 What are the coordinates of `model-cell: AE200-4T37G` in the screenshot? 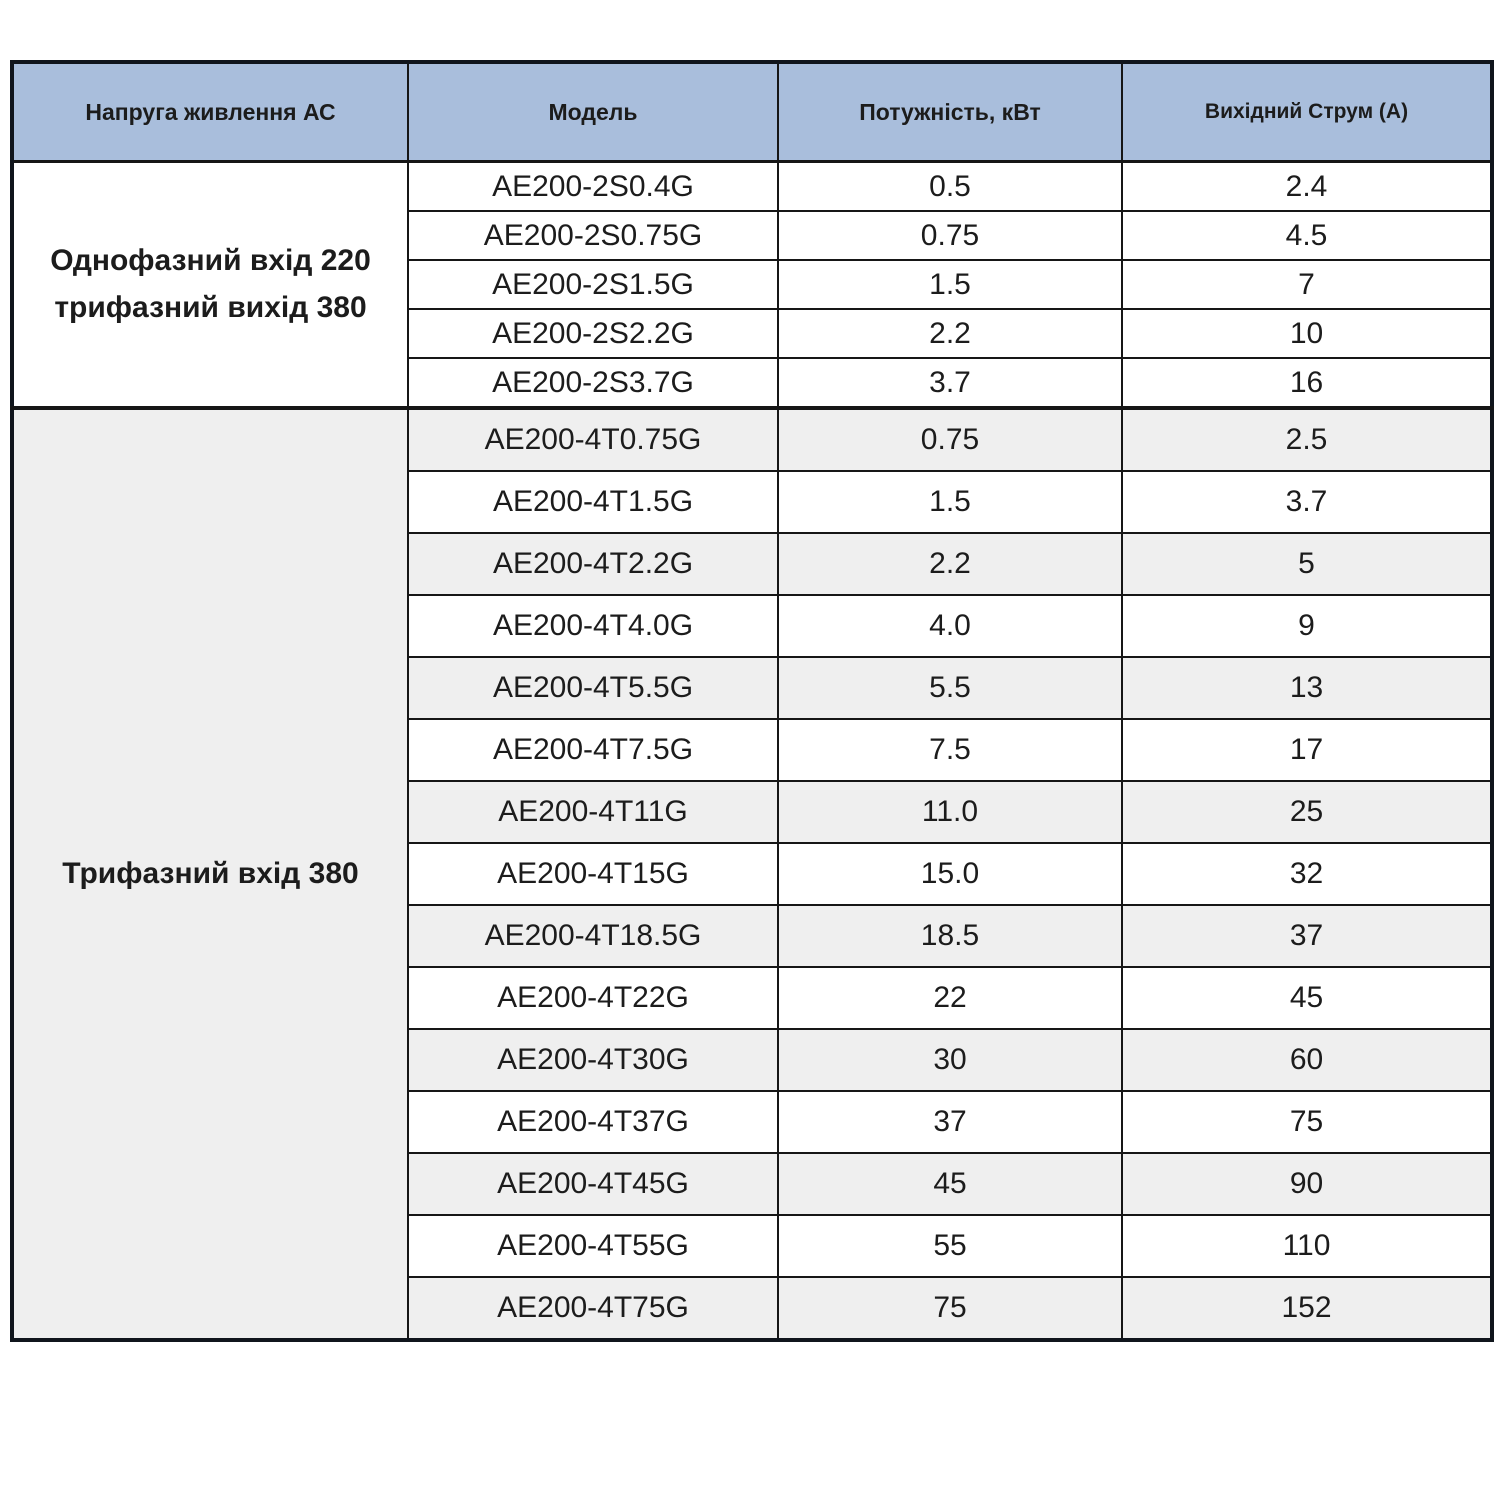 It's located at (593, 1122).